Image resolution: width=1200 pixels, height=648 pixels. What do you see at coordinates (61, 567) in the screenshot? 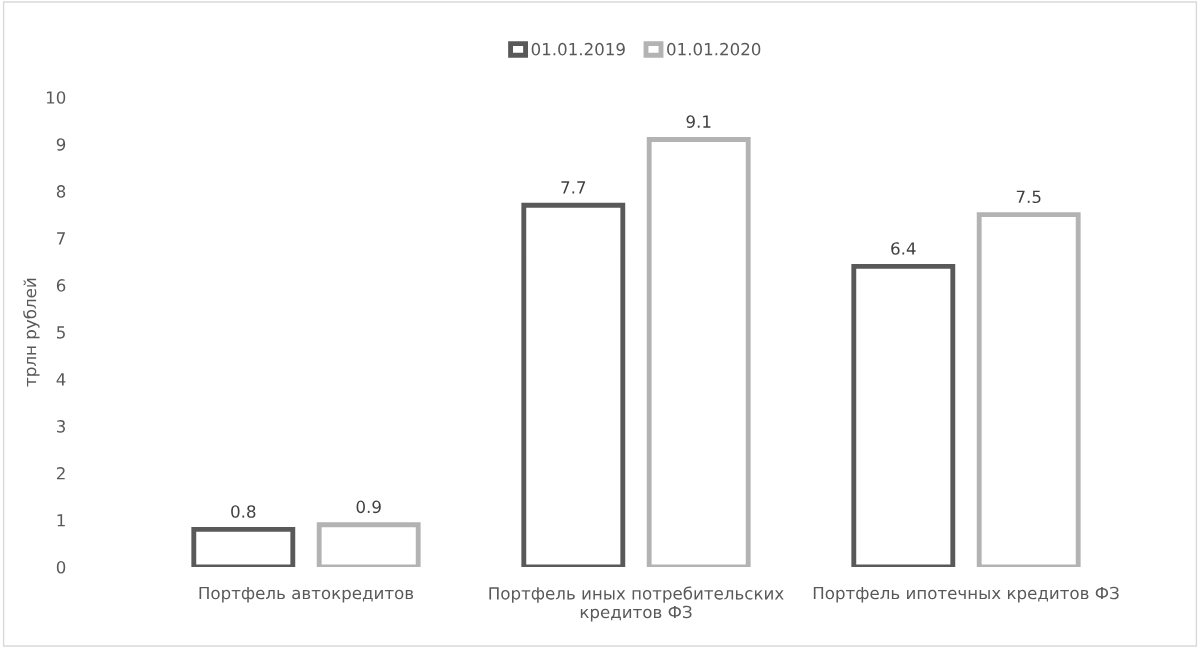
I see `y-tick-label: 0` at bounding box center [61, 567].